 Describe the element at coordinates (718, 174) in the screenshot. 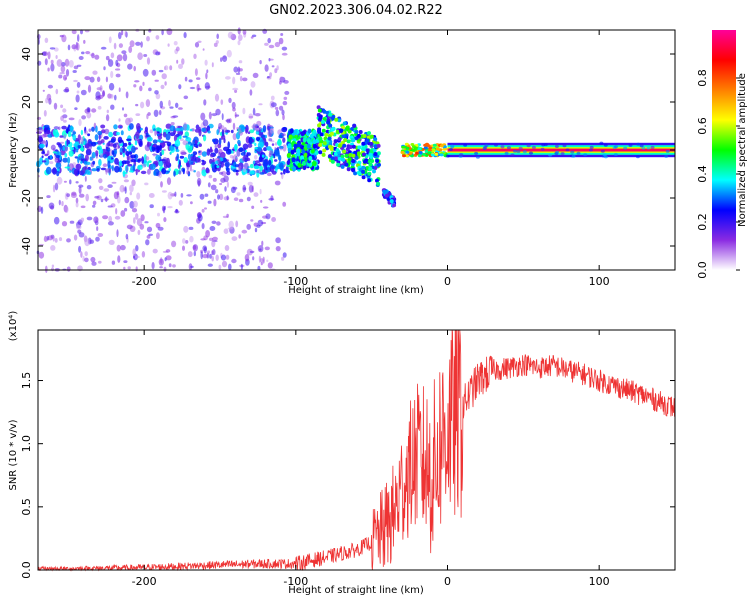

I see `colorbar-ticks: 0.0 0.2 0.4 0.6 0.8` at that location.